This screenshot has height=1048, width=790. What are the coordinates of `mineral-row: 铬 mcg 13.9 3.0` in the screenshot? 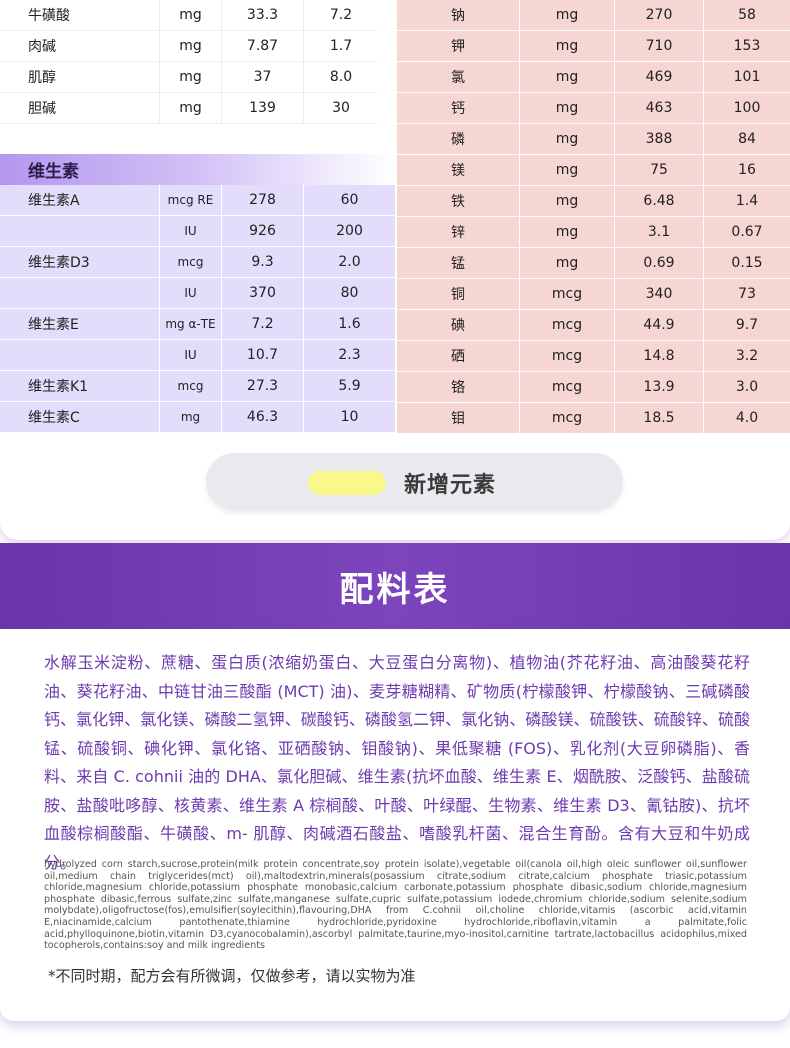 It's located at (593, 387).